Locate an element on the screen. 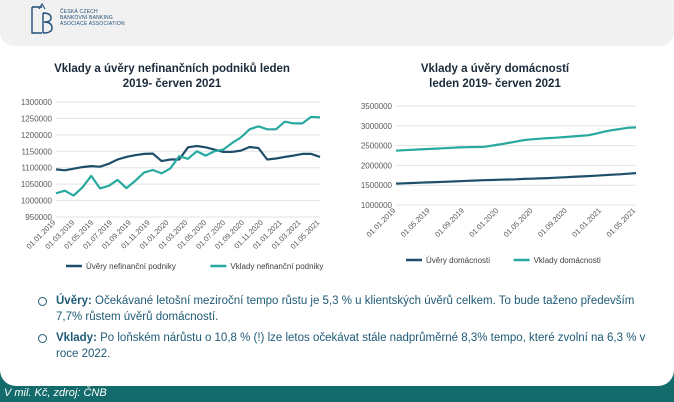 The width and height of the screenshot is (674, 402). y-tick-label: 3000000 is located at coordinates (377, 126).